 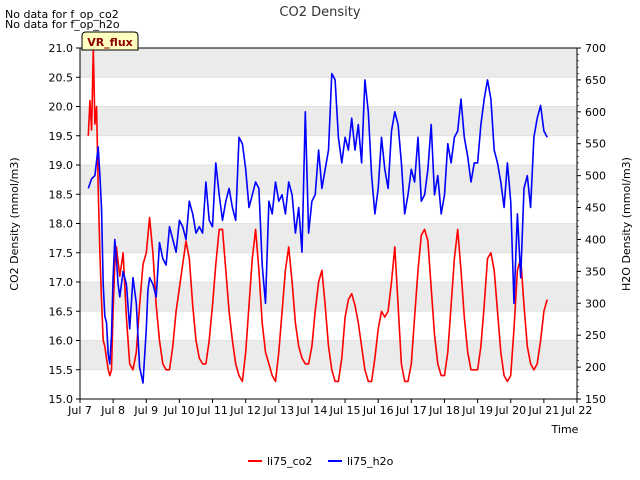 What do you see at coordinates (595, 80) in the screenshot?
I see `y2-tick-label: 650` at bounding box center [595, 80].